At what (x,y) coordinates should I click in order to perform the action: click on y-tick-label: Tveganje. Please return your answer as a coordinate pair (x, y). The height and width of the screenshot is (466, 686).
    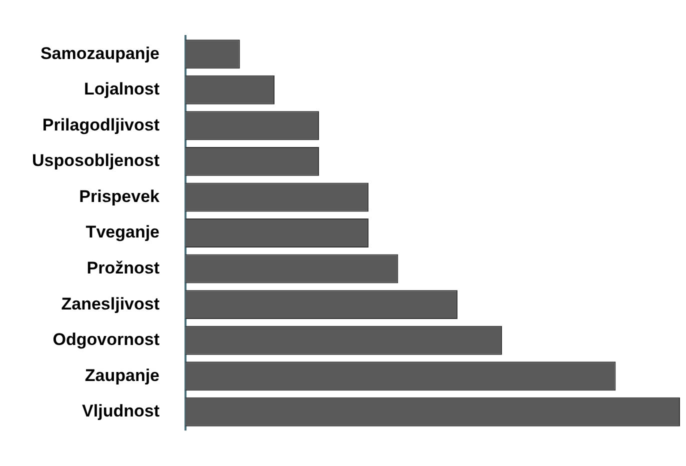
    Looking at the image, I should click on (123, 232).